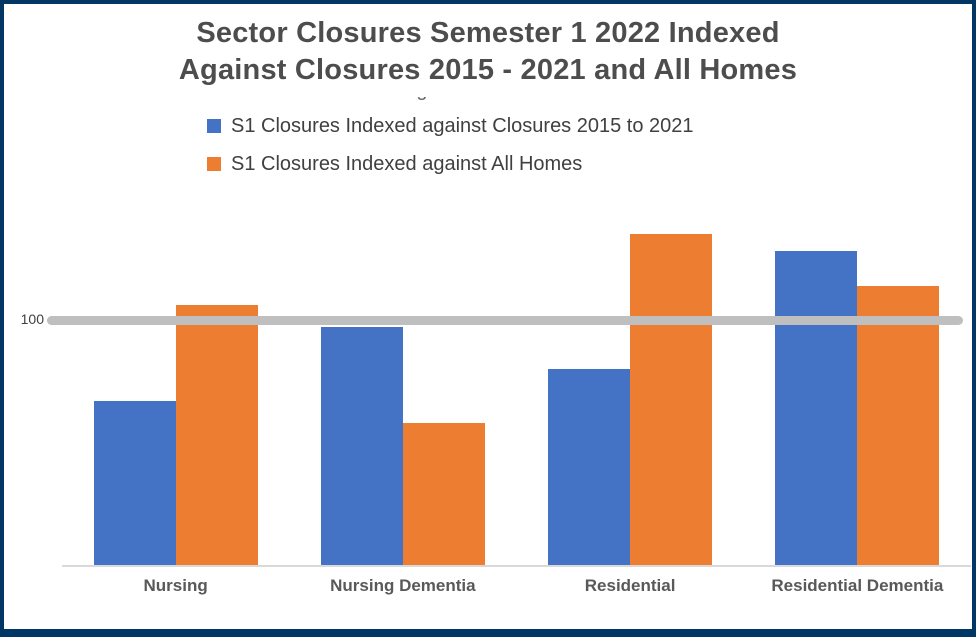 This screenshot has width=976, height=637. I want to click on x-axis-label-residential: Residential, so click(630, 585).